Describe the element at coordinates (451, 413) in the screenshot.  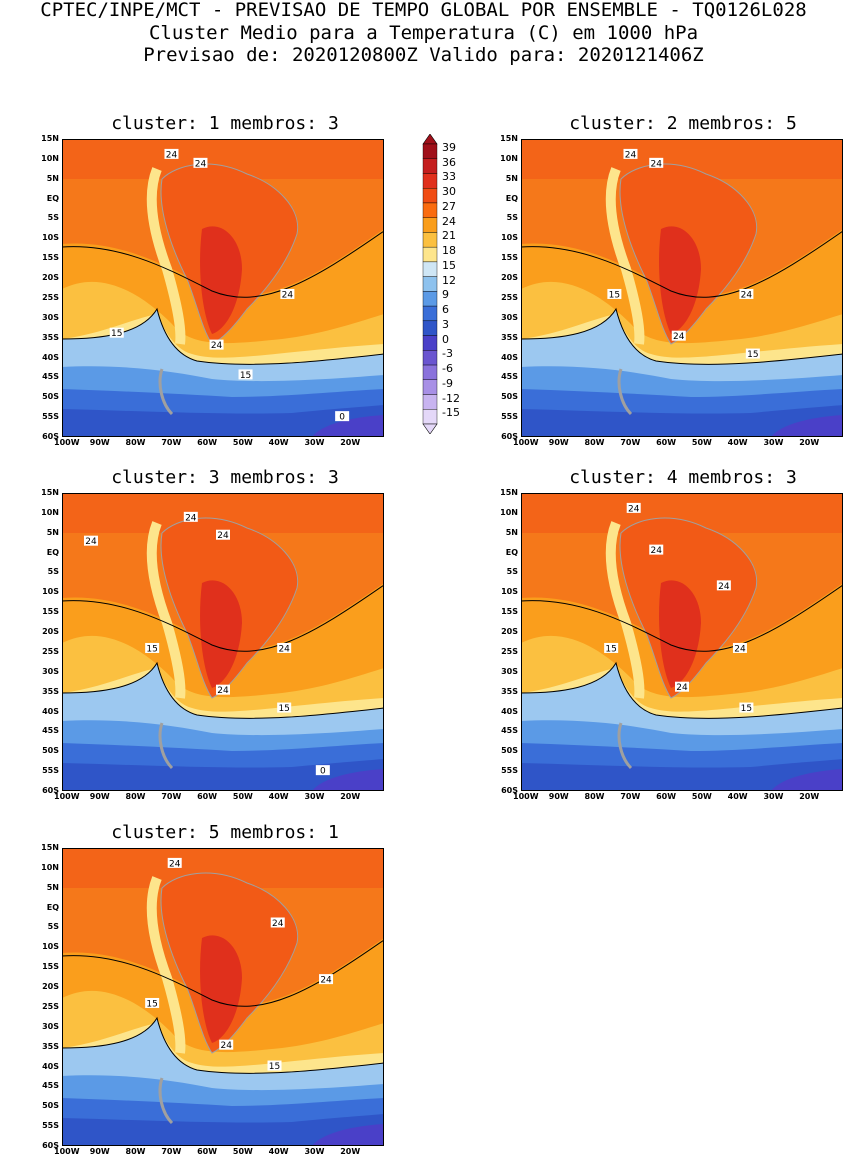
I see `legend-value: -15` at that location.